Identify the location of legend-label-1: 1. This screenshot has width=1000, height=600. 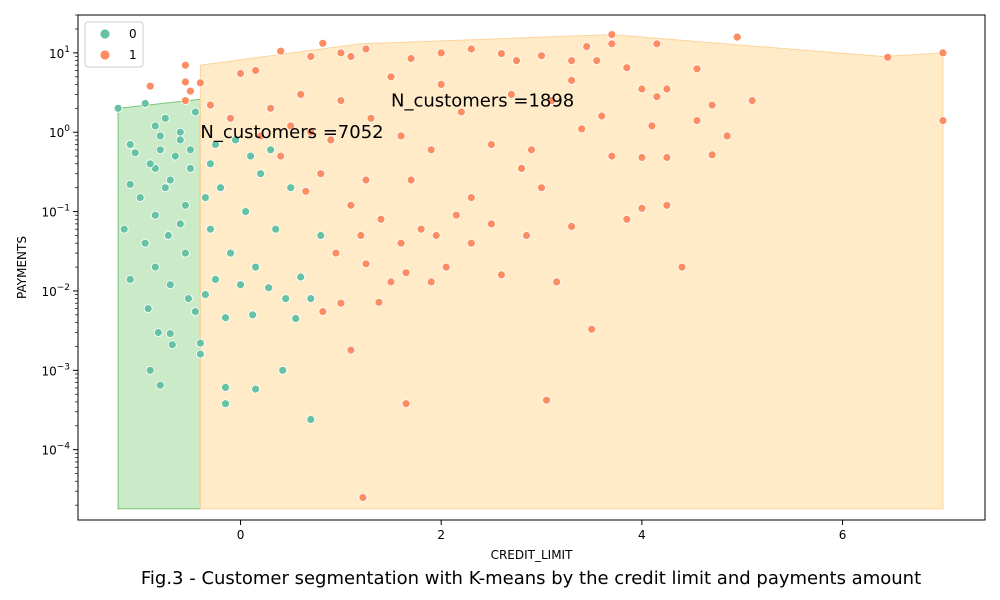
(133, 55).